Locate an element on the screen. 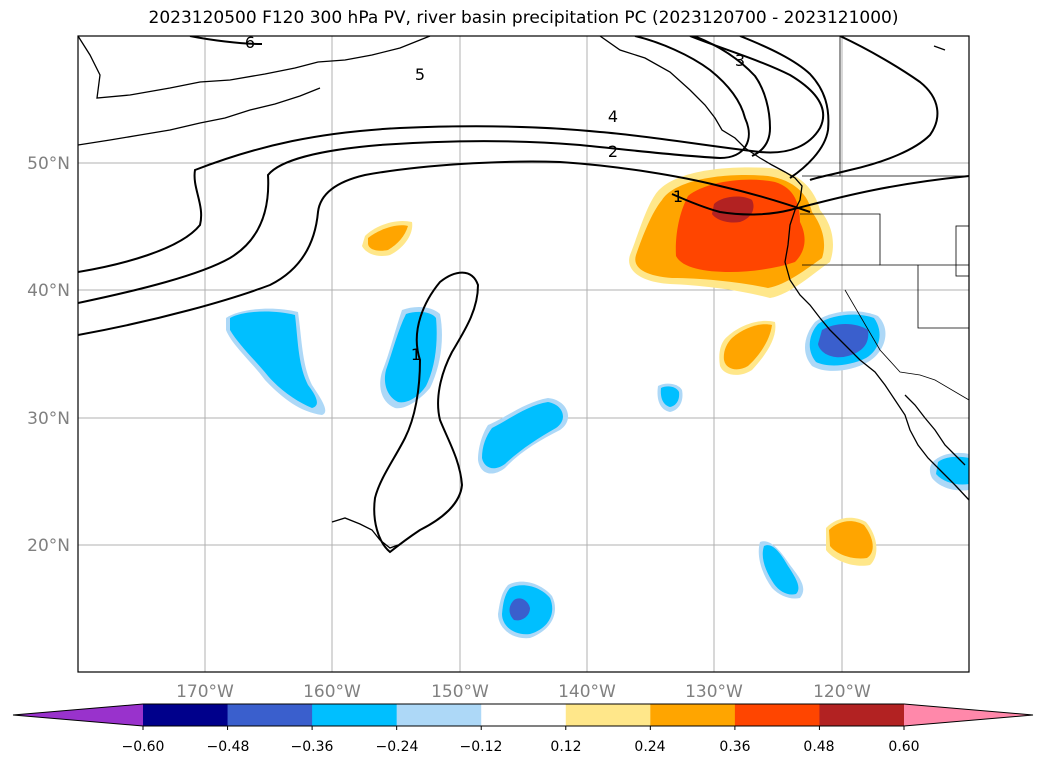  colorbar-tick-label: −0.36 is located at coordinates (312, 747).